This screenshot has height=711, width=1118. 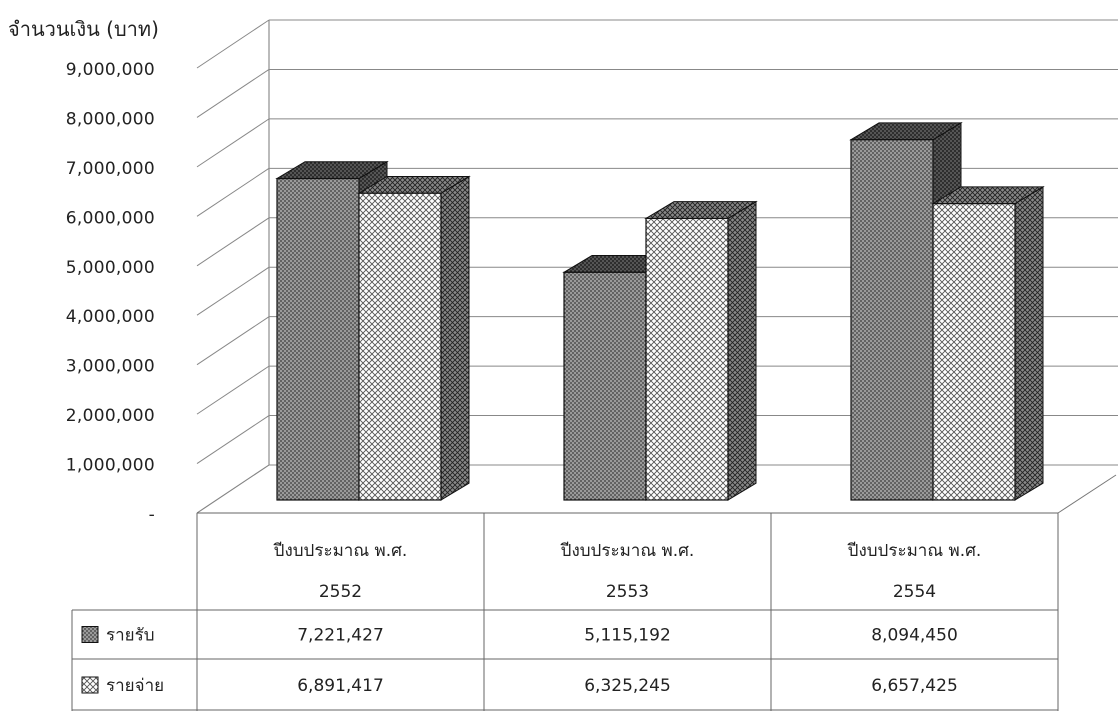 I want to click on legend-label-expense: รายจ่าย, so click(x=135, y=686).